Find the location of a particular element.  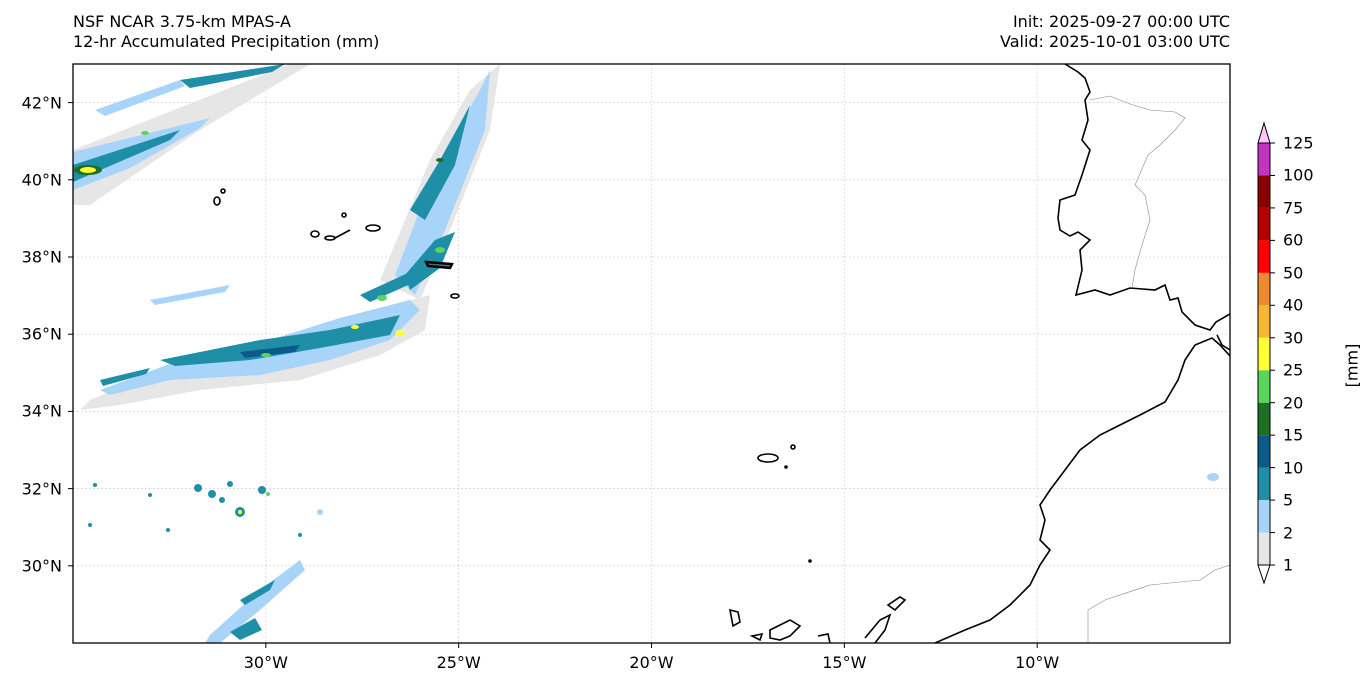

precip-band-azores is located at coordinates (440, 182).